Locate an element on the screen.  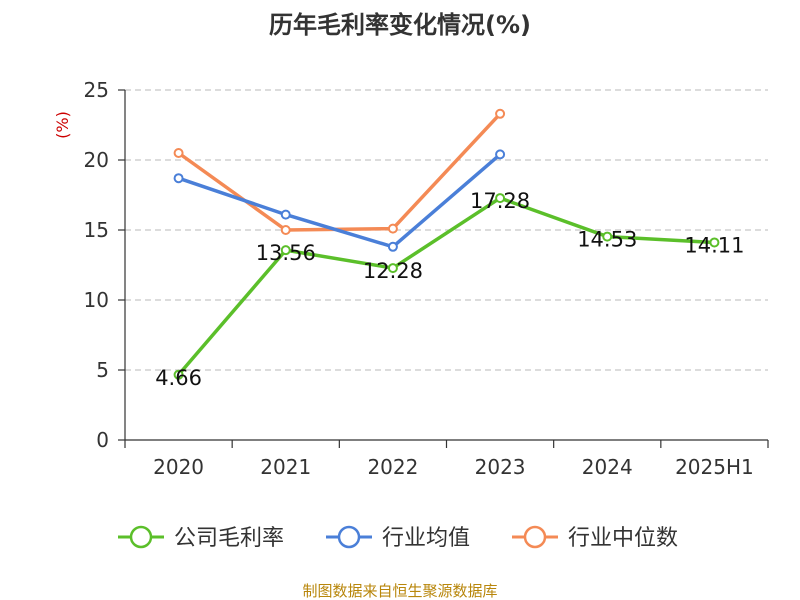
y-tick-label: 0 is located at coordinates (102, 440).